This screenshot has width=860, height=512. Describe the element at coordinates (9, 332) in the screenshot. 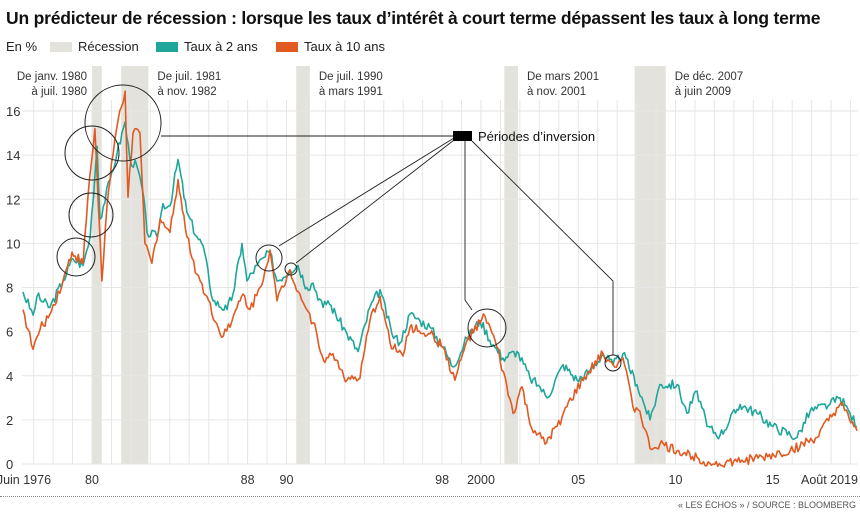

I see `y-tick-label: 6` at that location.